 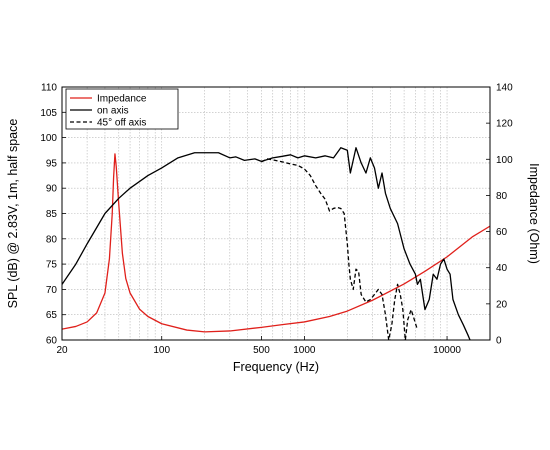 I want to click on y-left-tick-label: 90, so click(x=52, y=189).